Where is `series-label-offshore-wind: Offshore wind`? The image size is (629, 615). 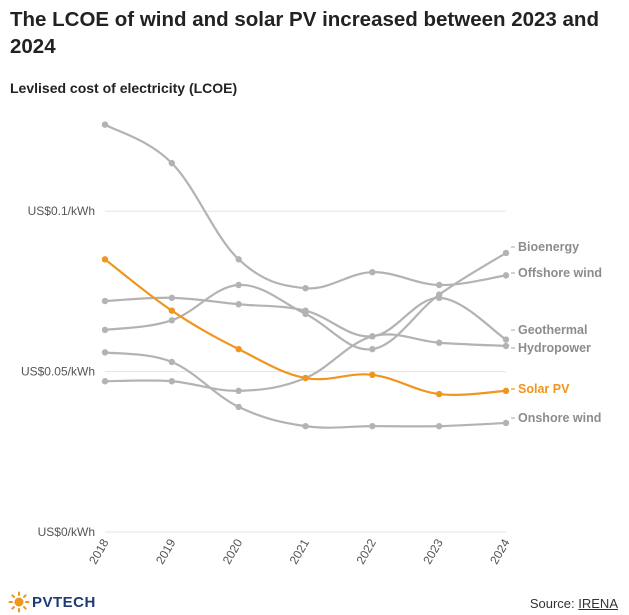 series-label-offshore-wind: Offshore wind is located at coordinates (560, 273).